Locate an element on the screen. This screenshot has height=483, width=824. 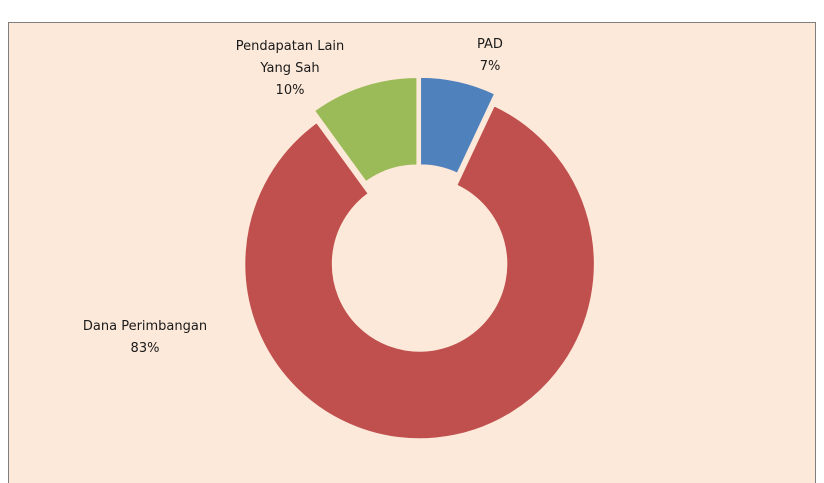
category-label: Dana Perimbangan is located at coordinates (145, 326).